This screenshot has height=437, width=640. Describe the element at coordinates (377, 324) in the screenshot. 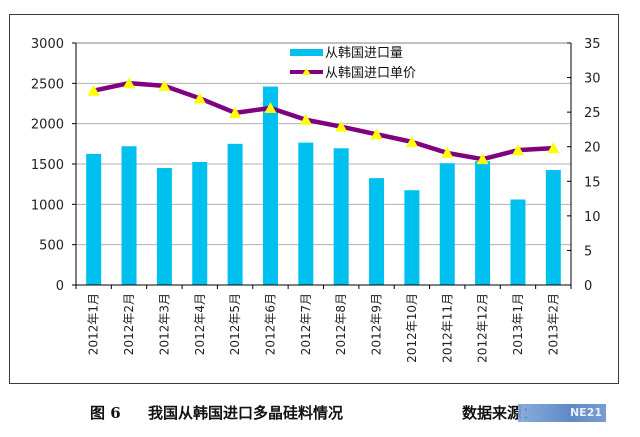

I see `x-tick-label: 2012年9月` at that location.